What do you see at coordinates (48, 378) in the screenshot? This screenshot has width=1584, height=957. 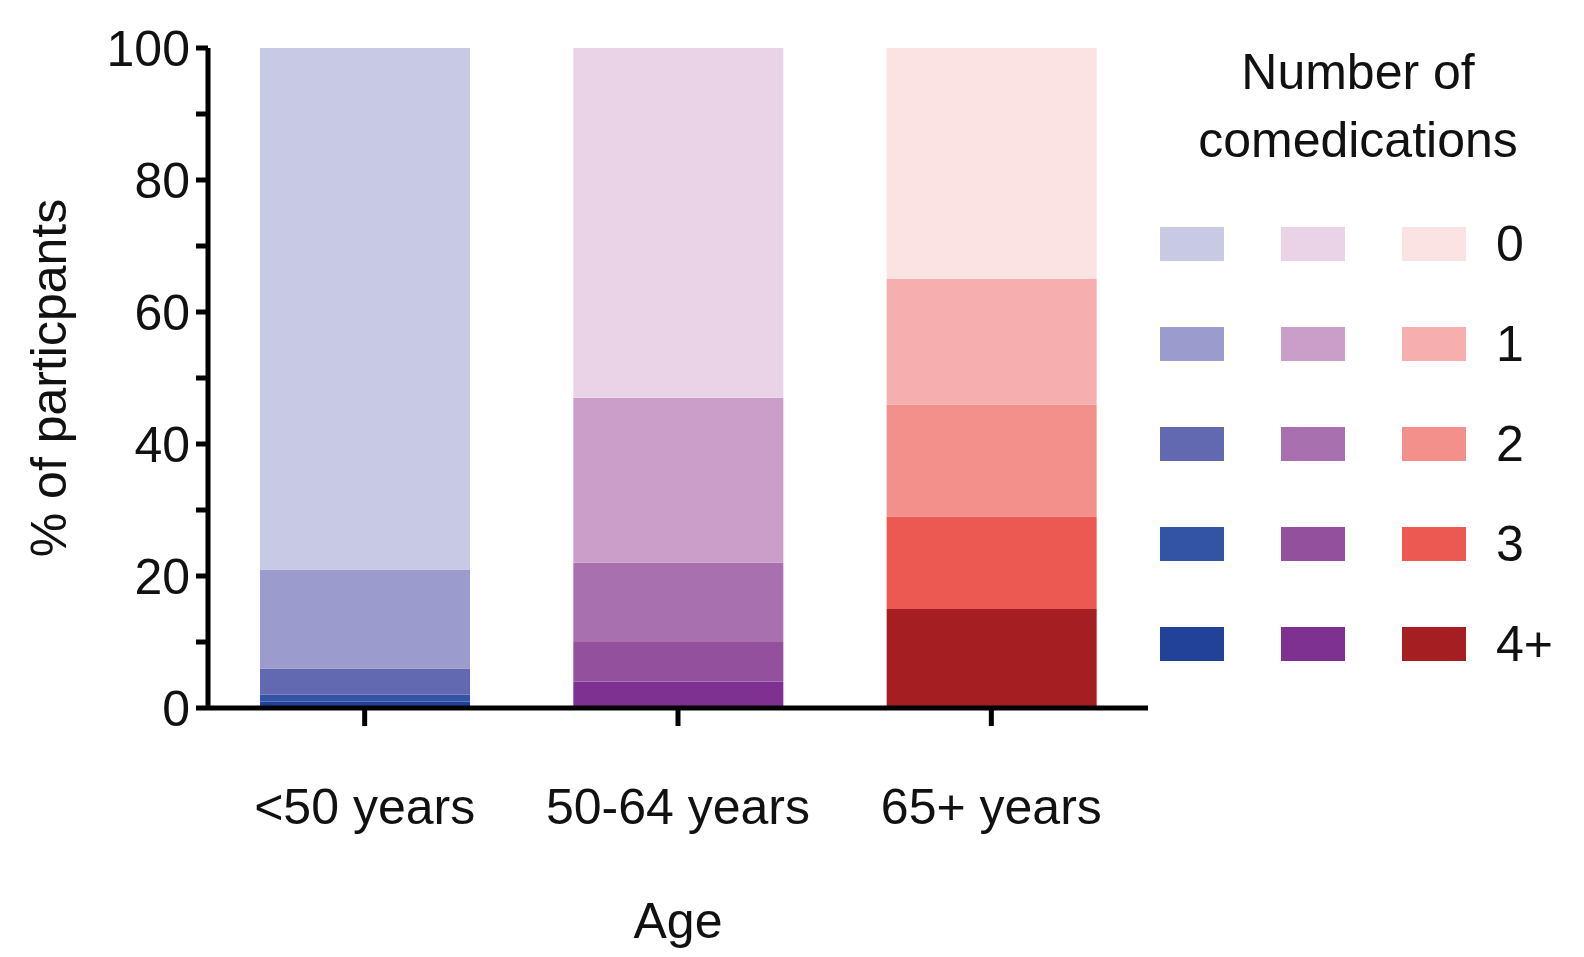 I see `y-axis-title: % of particpants` at bounding box center [48, 378].